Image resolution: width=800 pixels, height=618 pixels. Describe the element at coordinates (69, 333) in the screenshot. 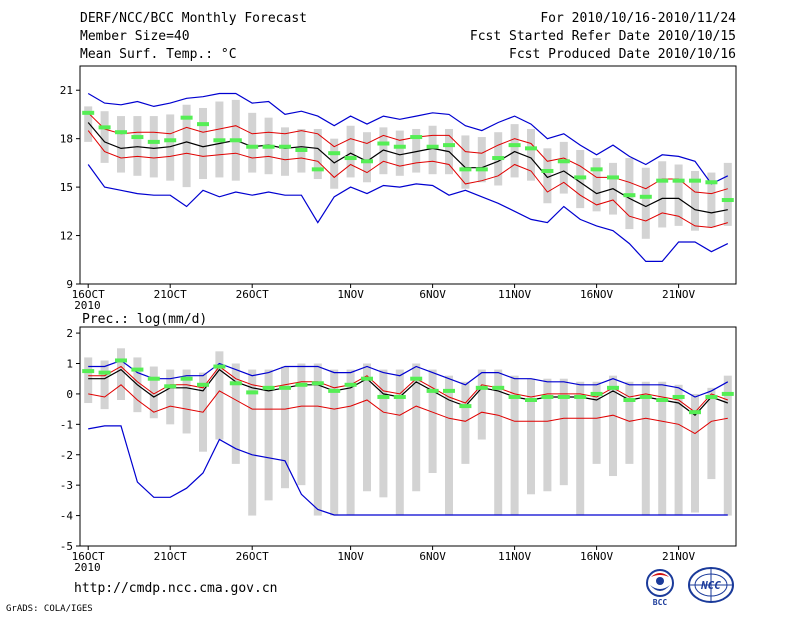

I see `precipitation-y-tick-label: 2` at that location.